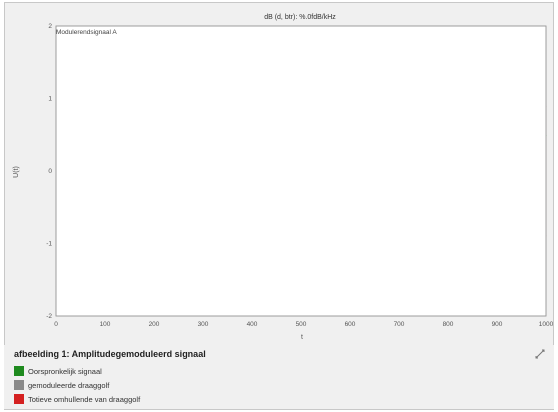 Image resolution: width=558 pixels, height=412 pixels. Describe the element at coordinates (302, 337) in the screenshot. I see `x-axis-label: t` at that location.